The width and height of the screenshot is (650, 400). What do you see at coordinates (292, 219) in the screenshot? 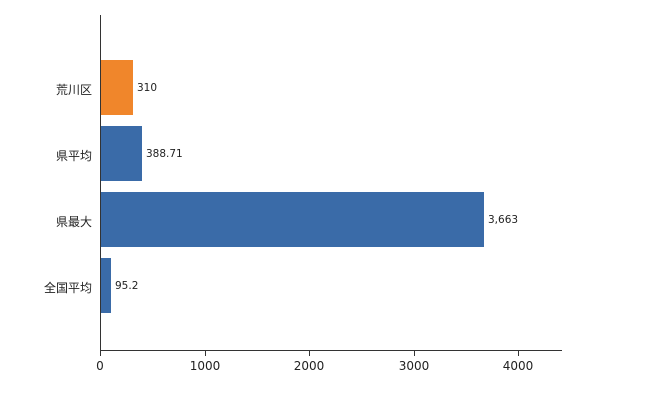
I see `bar-pref-max` at bounding box center [292, 219].